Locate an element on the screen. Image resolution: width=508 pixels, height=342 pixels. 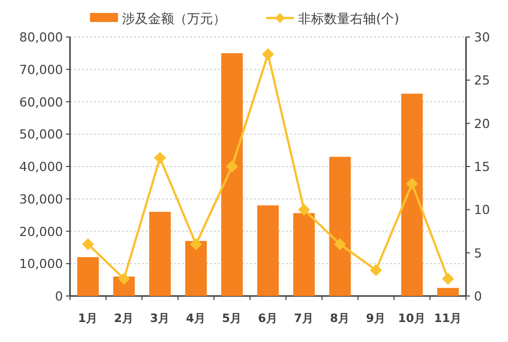
legend-label: 非标数量右轴(个) is located at coordinates (349, 19).